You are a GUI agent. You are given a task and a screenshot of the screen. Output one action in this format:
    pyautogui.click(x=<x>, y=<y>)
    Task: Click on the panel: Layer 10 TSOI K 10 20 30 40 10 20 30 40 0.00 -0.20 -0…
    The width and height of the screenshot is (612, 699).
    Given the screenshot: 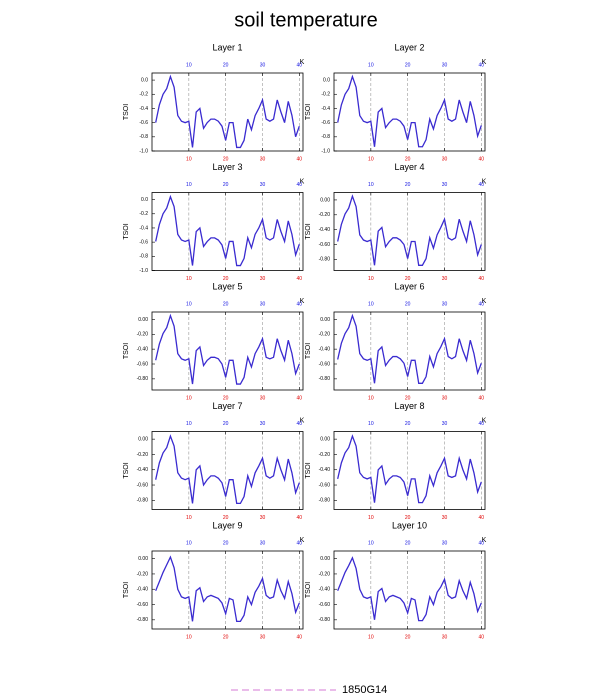 What is the action you would take?
    pyautogui.click(x=396, y=580)
    